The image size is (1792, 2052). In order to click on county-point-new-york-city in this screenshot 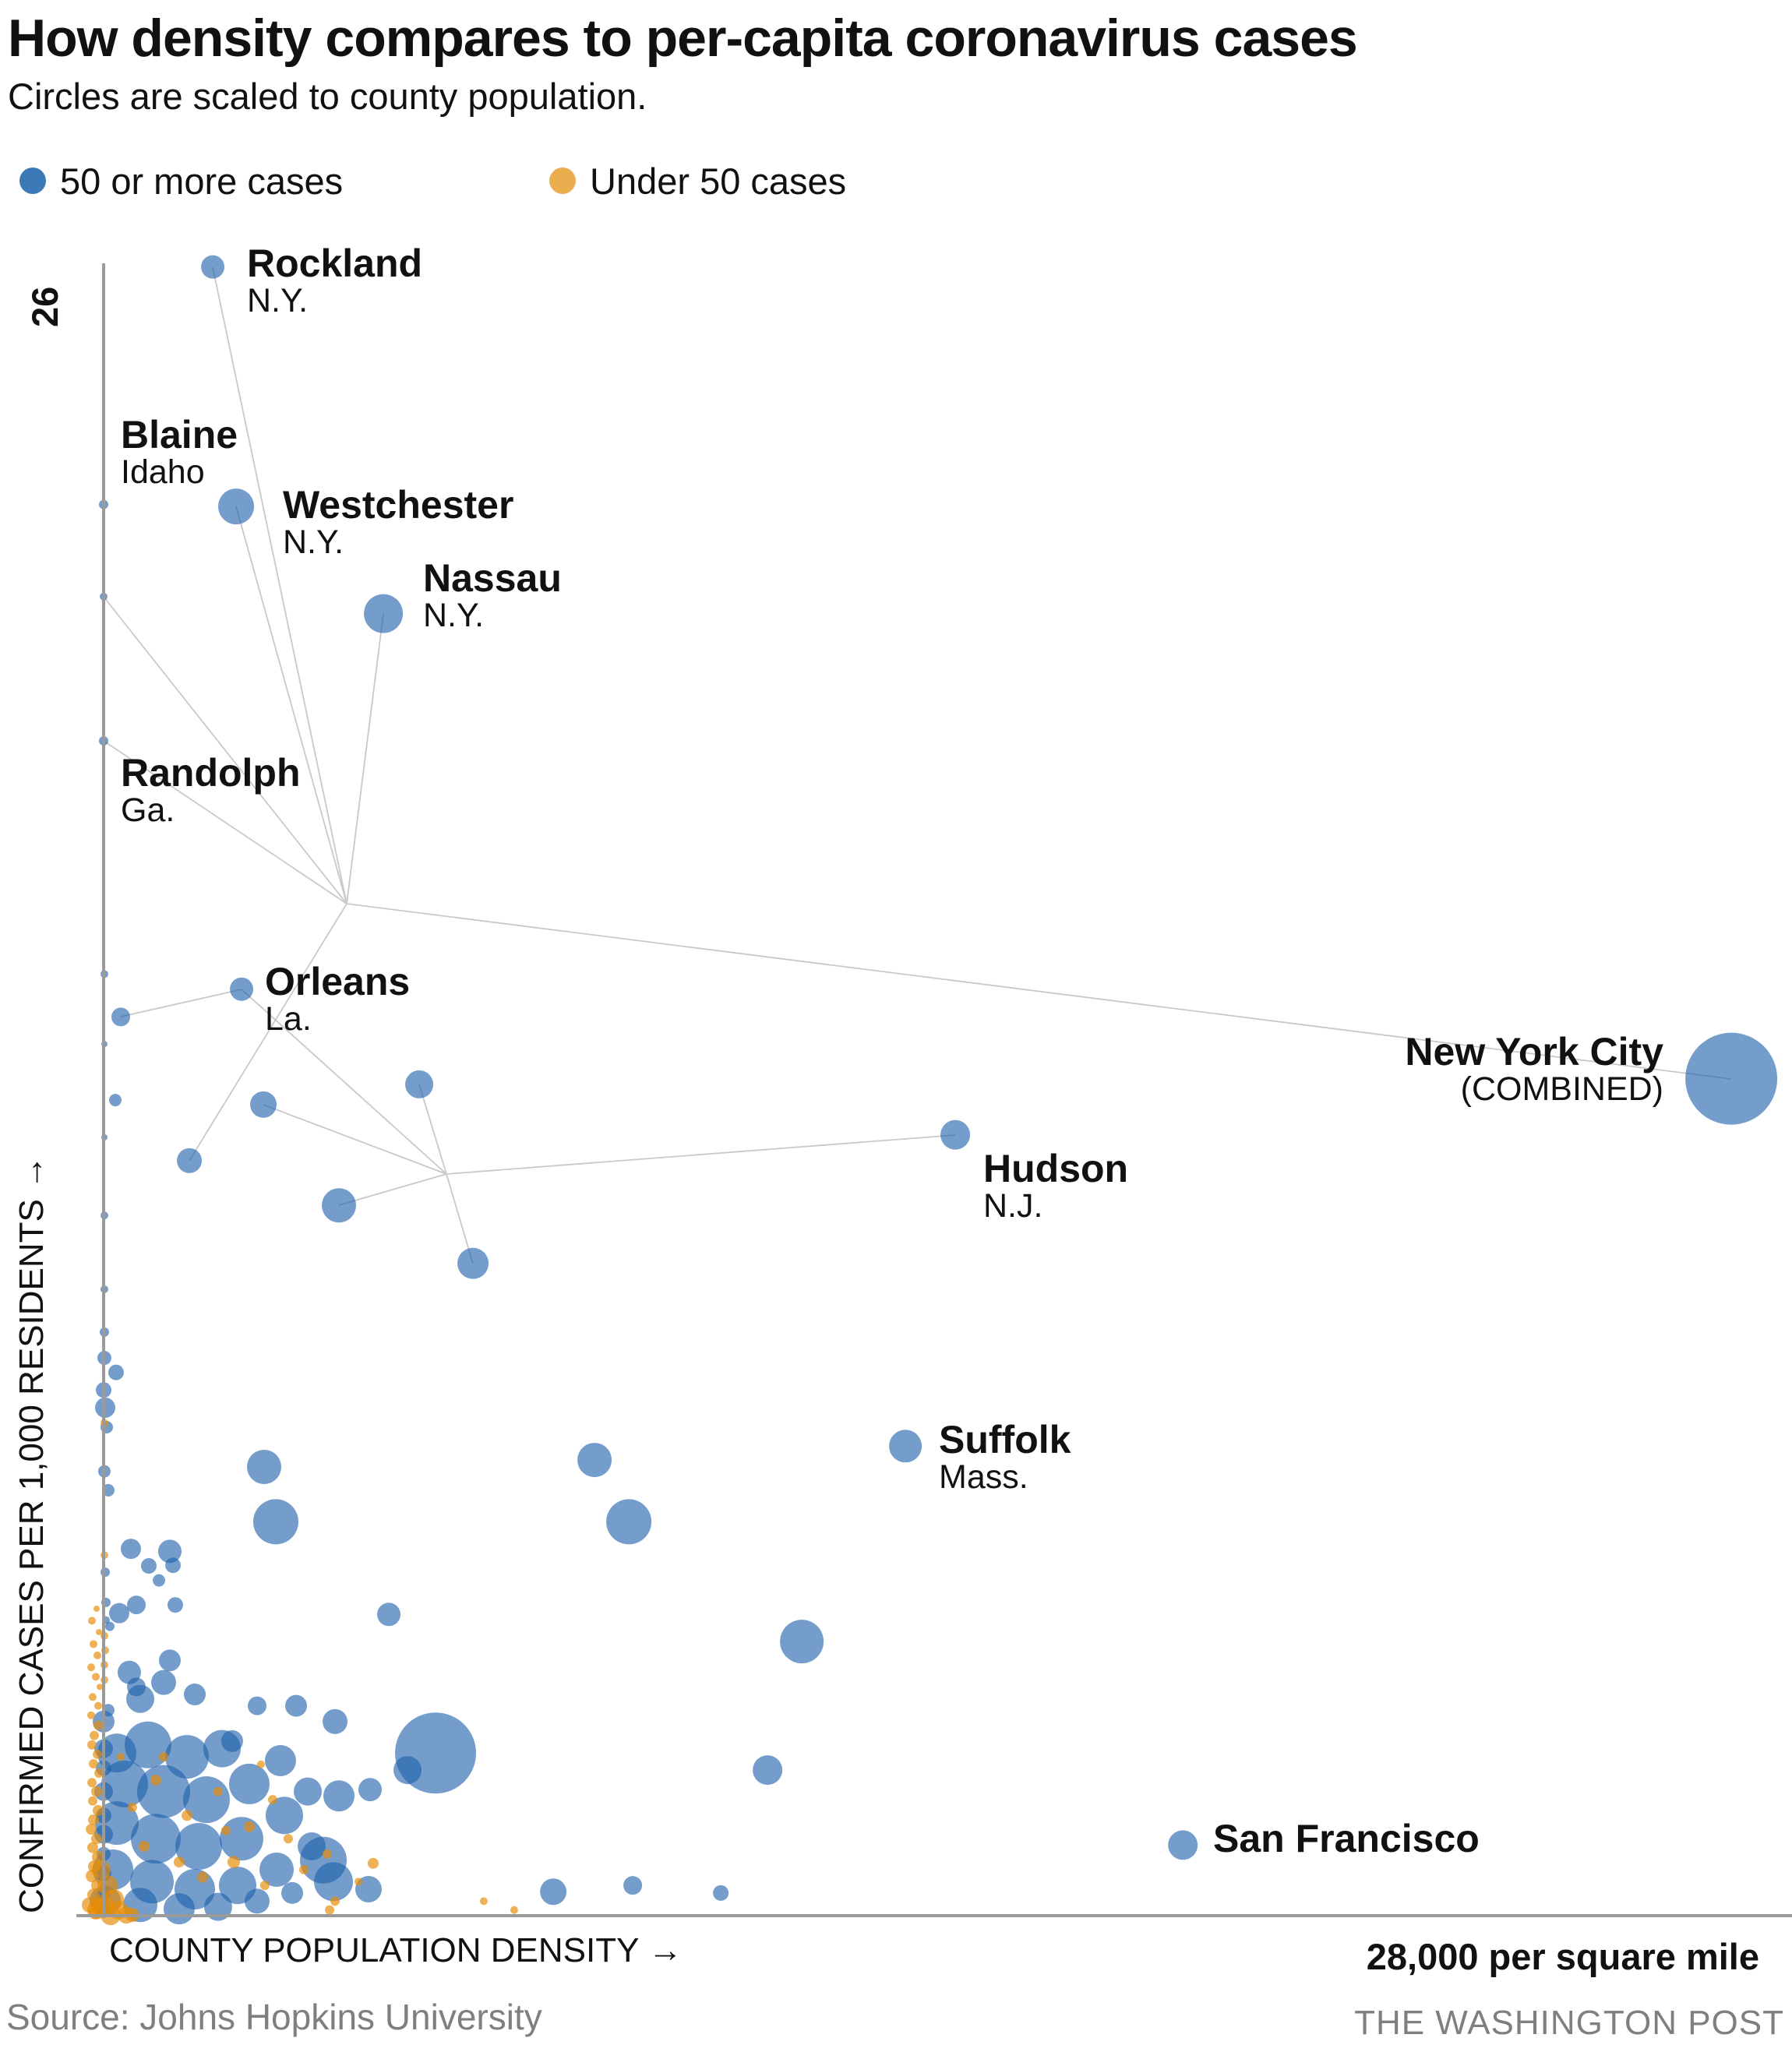, I will do `click(1731, 1078)`.